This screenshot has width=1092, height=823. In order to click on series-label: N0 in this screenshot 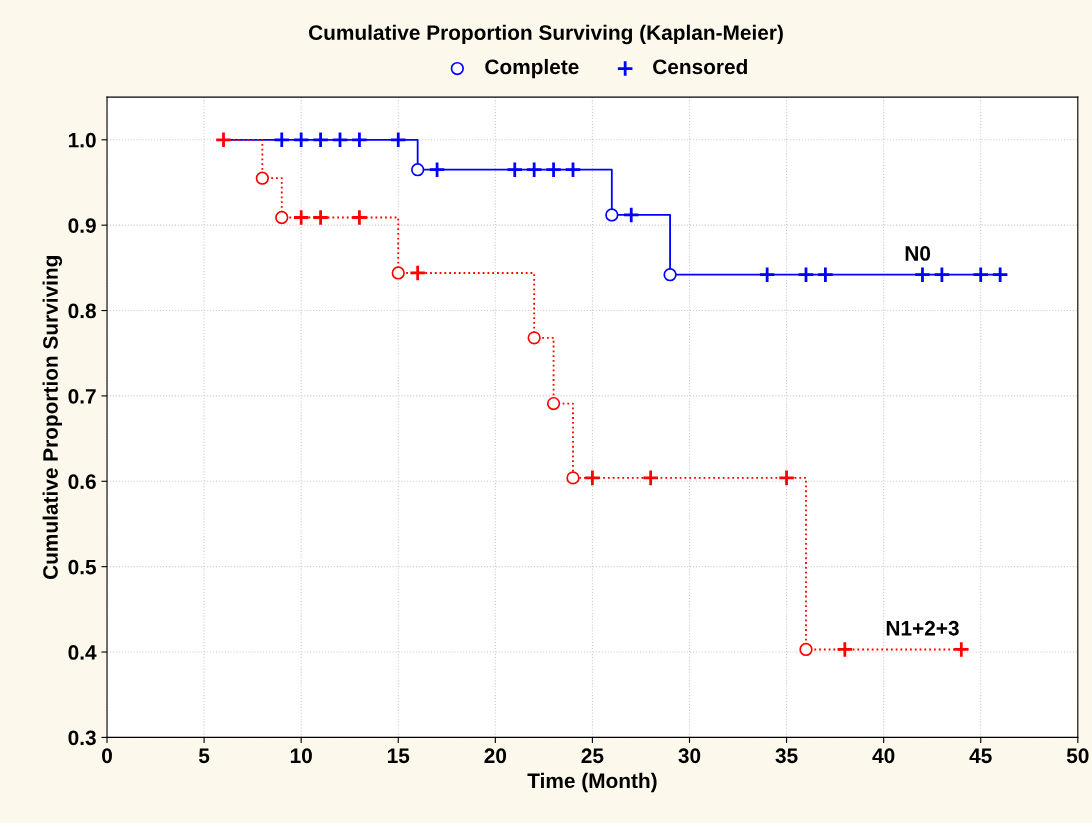, I will do `click(918, 253)`.